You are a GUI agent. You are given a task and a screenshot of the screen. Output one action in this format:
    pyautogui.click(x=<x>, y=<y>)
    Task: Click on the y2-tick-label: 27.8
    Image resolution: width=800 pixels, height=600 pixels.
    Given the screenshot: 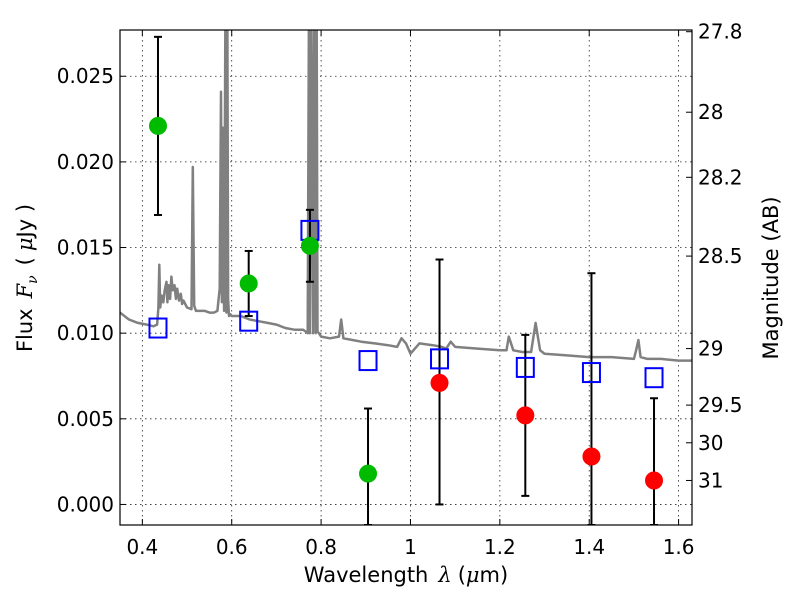 What is the action you would take?
    pyautogui.click(x=720, y=32)
    